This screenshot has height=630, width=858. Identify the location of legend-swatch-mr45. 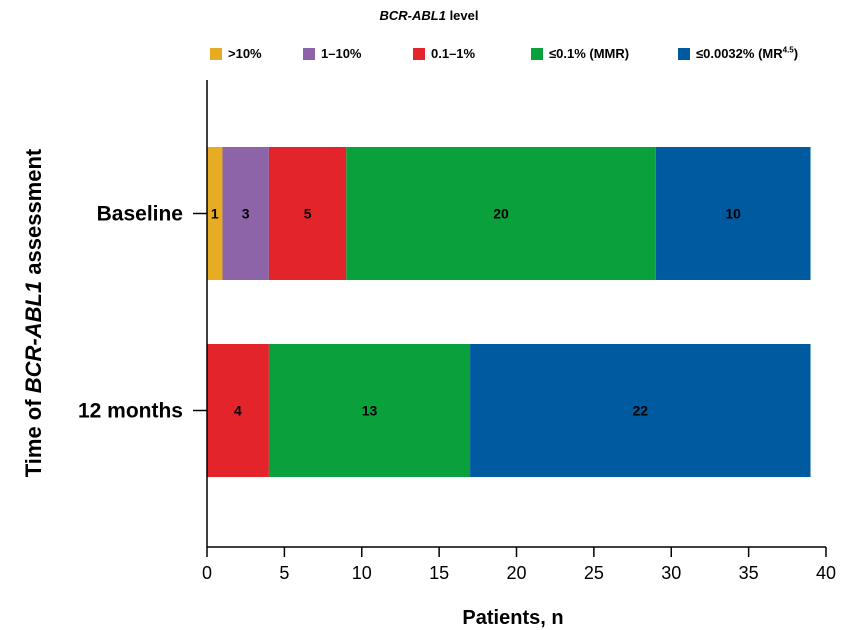
(684, 53).